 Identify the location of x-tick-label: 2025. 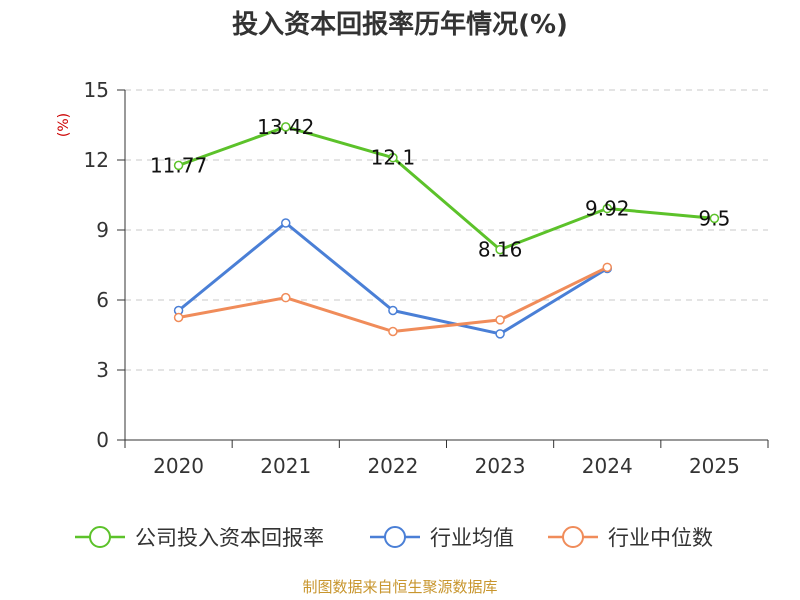
(714, 466).